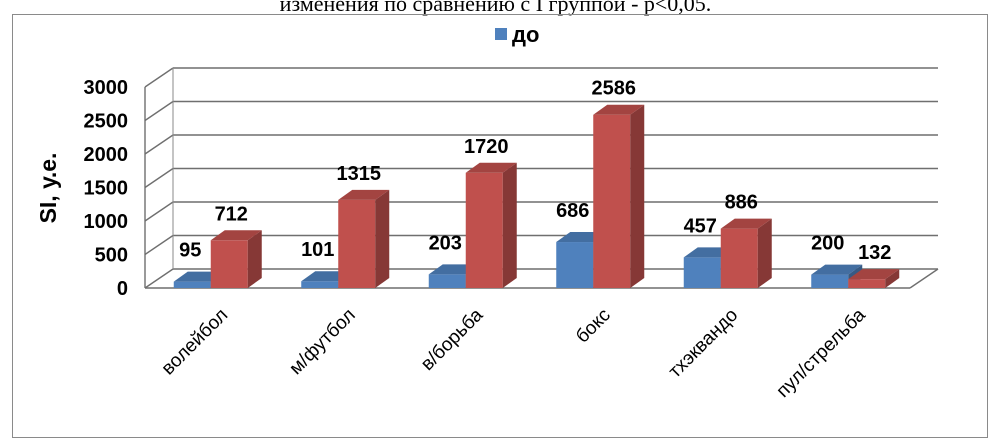 Image resolution: width=991 pixels, height=441 pixels. What do you see at coordinates (359, 174) in the screenshot?
I see `data-label: 1315` at bounding box center [359, 174].